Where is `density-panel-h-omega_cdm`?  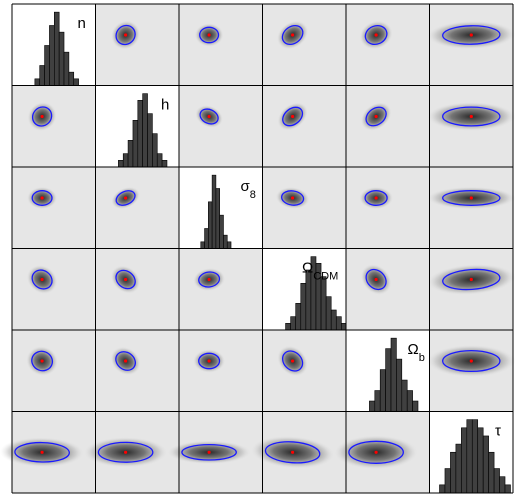
density-panel-h-omega_cdm is located at coordinates (304, 126).